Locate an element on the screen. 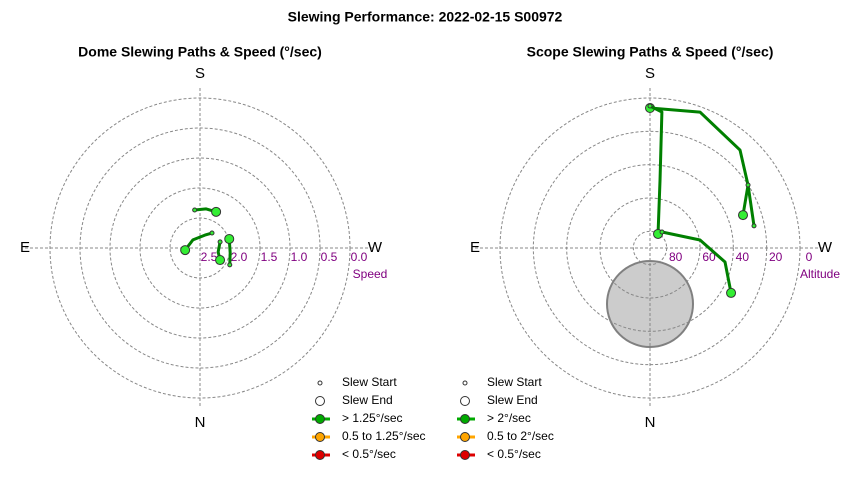  legend-label: > 2°/sec is located at coordinates (509, 418).